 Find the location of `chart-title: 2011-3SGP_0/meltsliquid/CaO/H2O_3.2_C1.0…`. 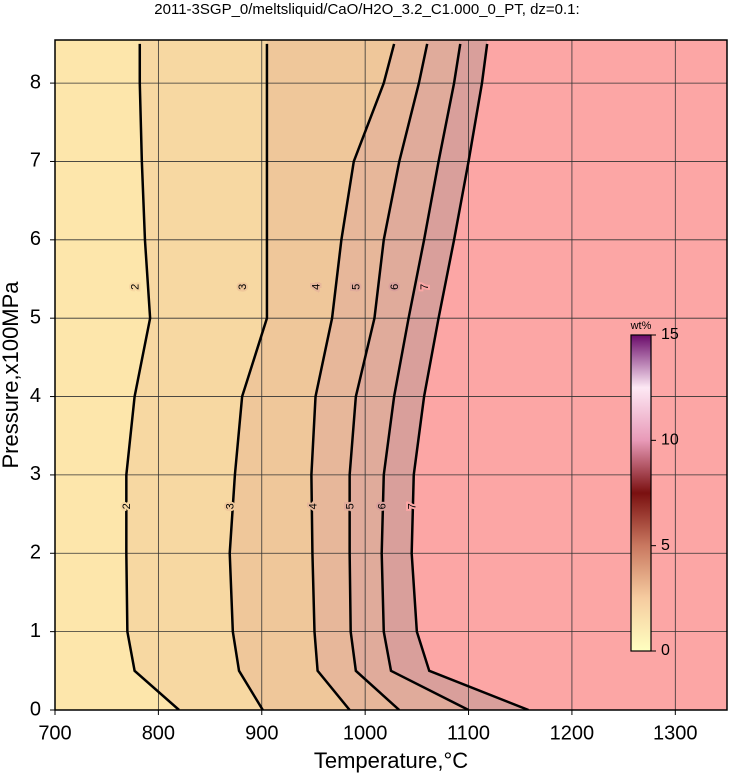

chart-title: 2011-3SGP_0/meltsliquid/CaO/H2O_3.2_C1.0… is located at coordinates (366, 9).